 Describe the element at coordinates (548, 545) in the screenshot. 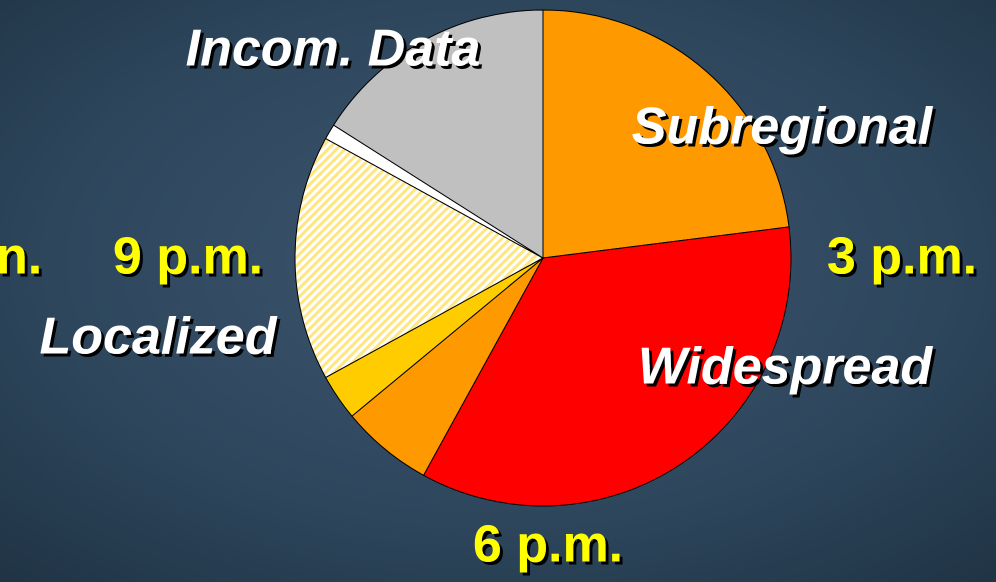

I see `time-label: 6 p.m.` at that location.